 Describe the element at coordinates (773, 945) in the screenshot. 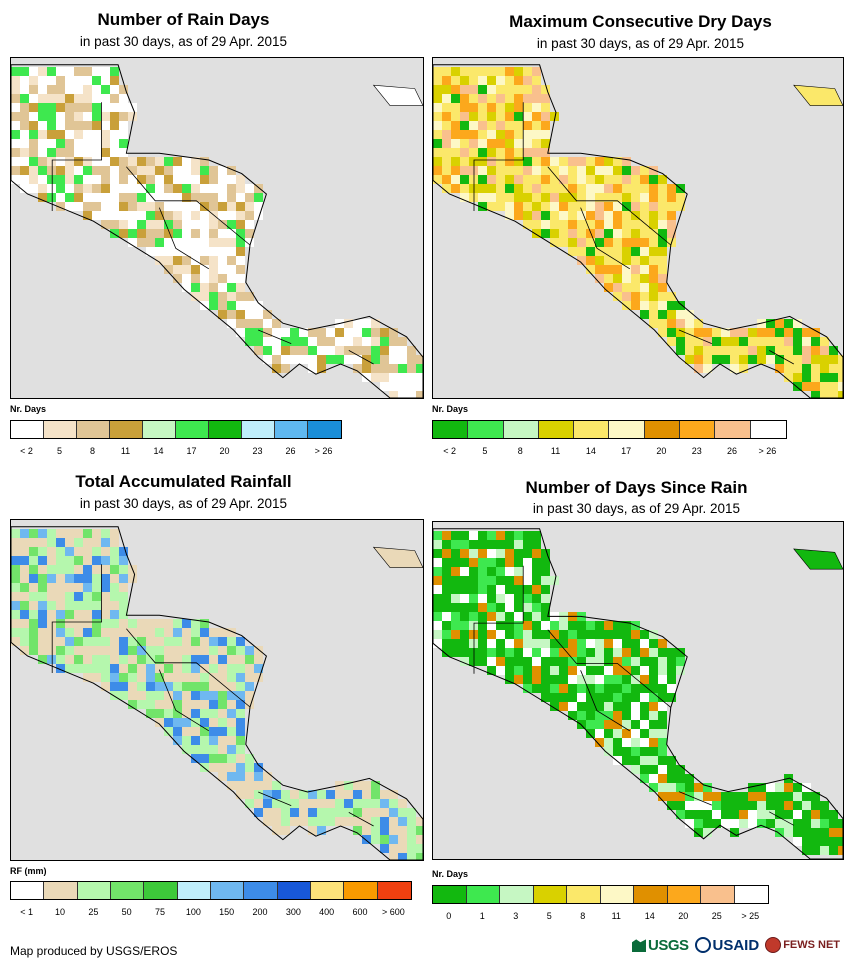

I see `fews-circle-icon` at that location.